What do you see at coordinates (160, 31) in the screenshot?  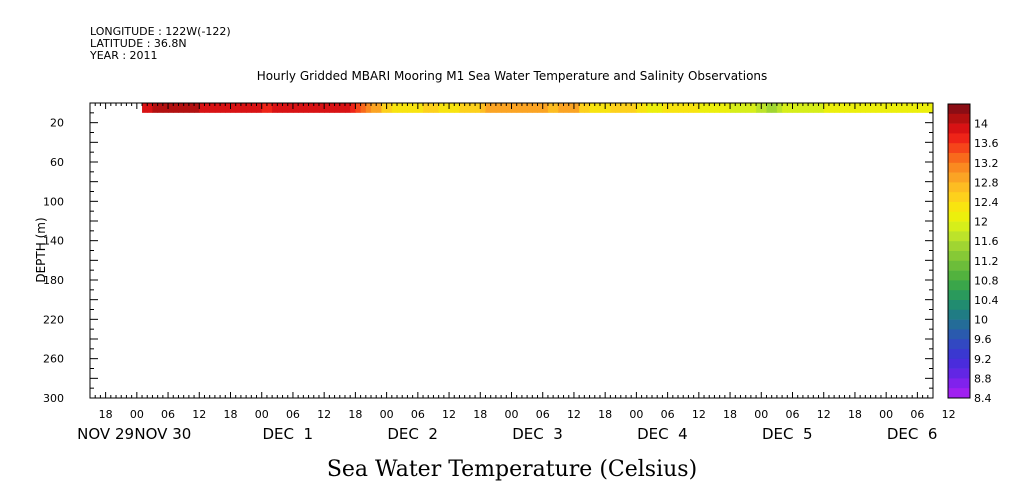 I see `longitude-label: LONGITUDE : 122W(-122)` at bounding box center [160, 31].